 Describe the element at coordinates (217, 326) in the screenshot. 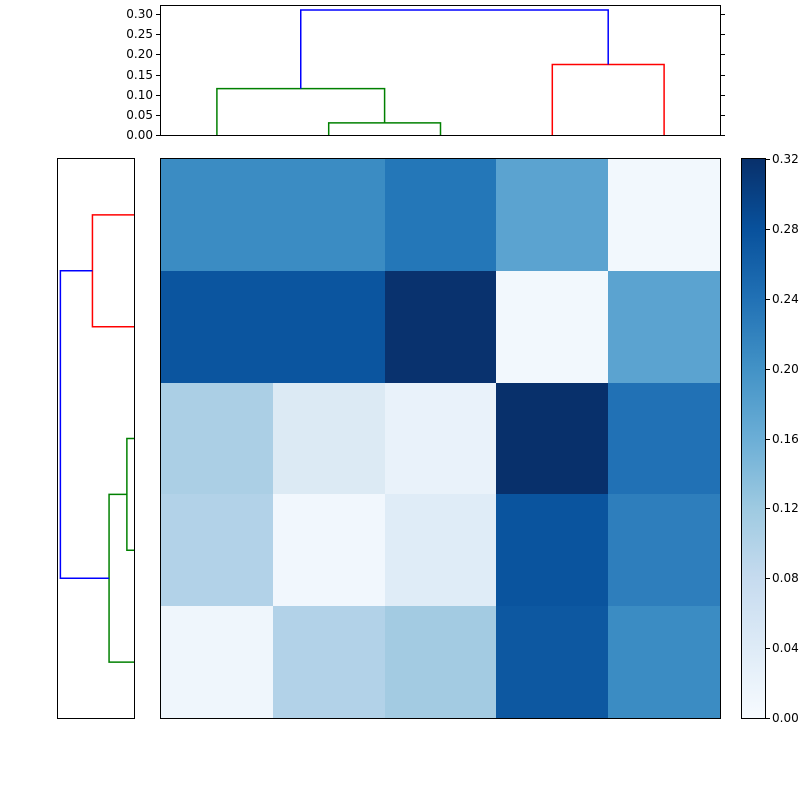

I see `heatmap-cell-r2-c1` at that location.